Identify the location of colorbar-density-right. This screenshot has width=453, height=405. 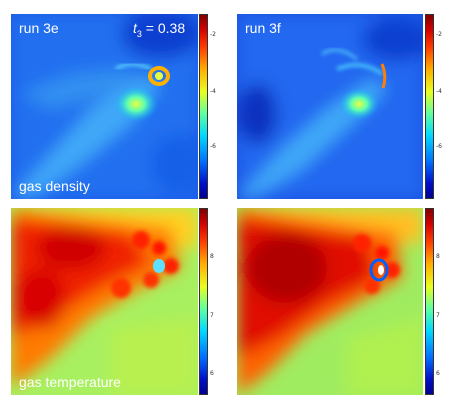
(429, 106).